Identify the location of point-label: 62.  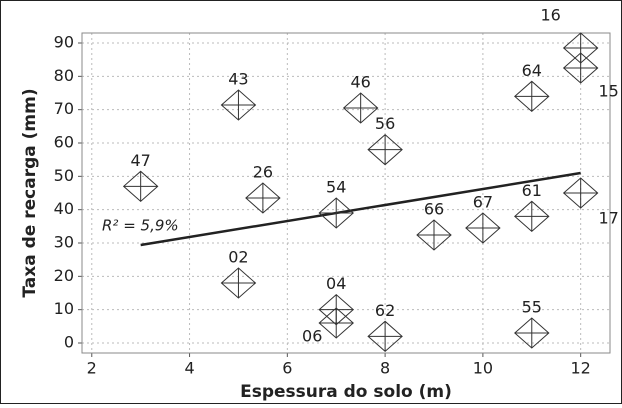
(385, 310).